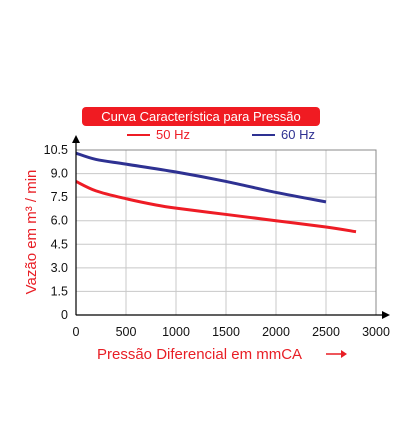 The height and width of the screenshot is (438, 413). Describe the element at coordinates (216, 207) in the screenshot. I see `series-line-50hz` at that location.